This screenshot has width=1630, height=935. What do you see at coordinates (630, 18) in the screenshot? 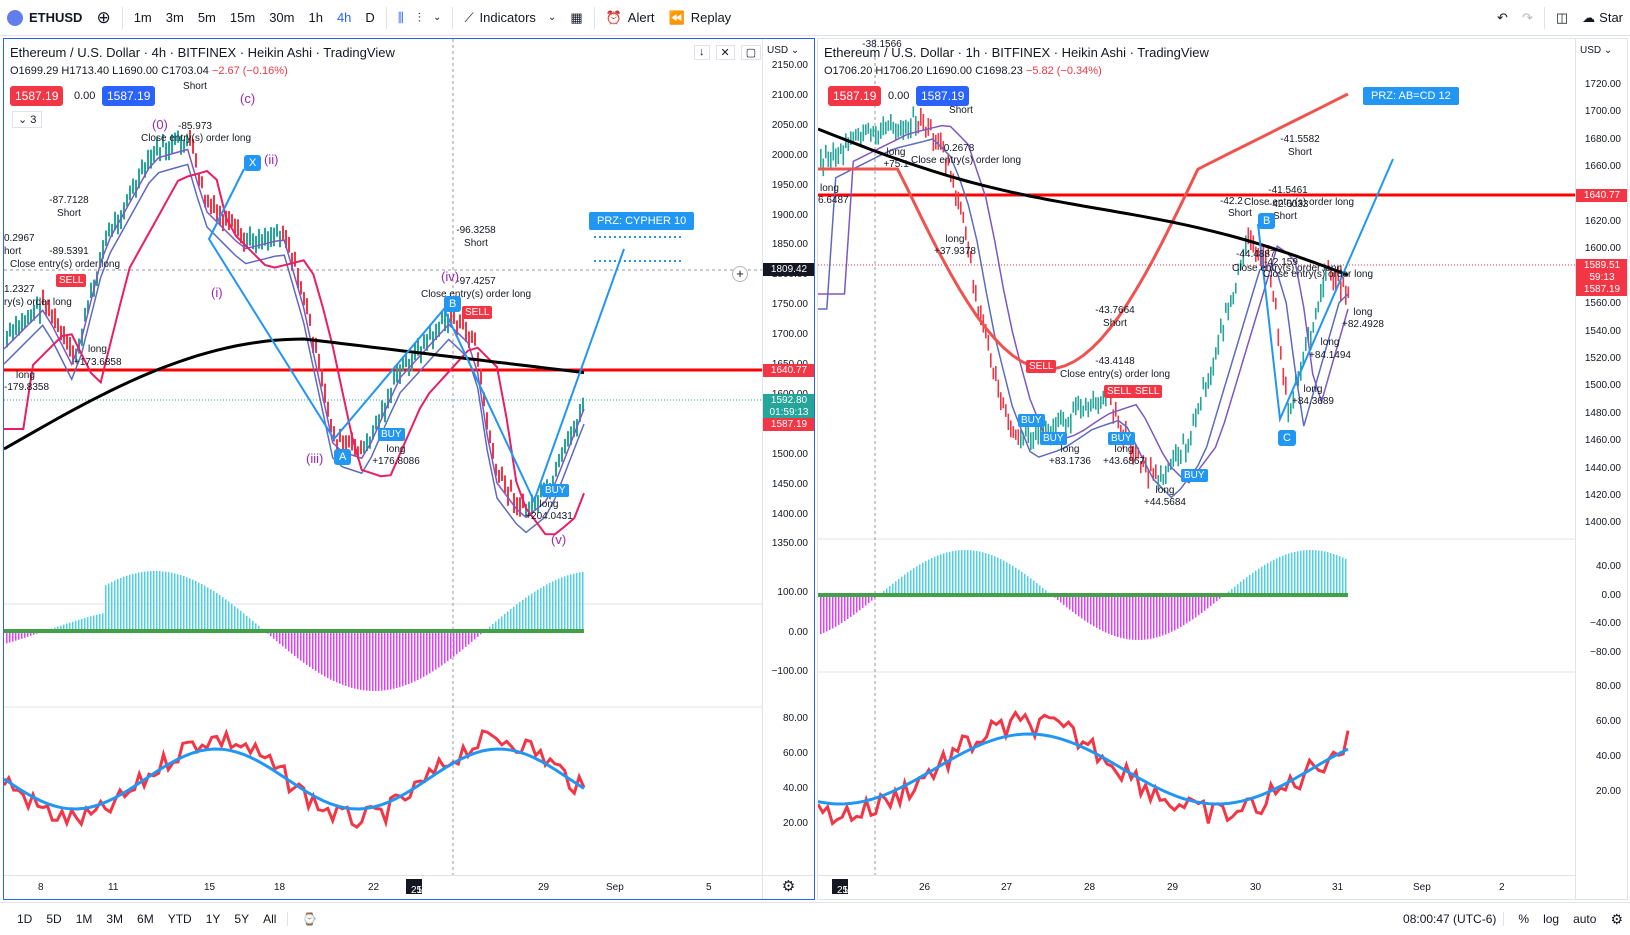
I see `alert-button: ⏰ Alert` at bounding box center [630, 18].